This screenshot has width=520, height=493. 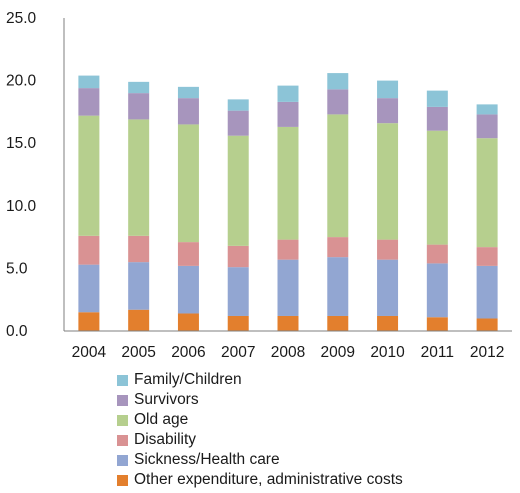 What do you see at coordinates (437, 352) in the screenshot?
I see `x-tick-label: 2011` at bounding box center [437, 352].